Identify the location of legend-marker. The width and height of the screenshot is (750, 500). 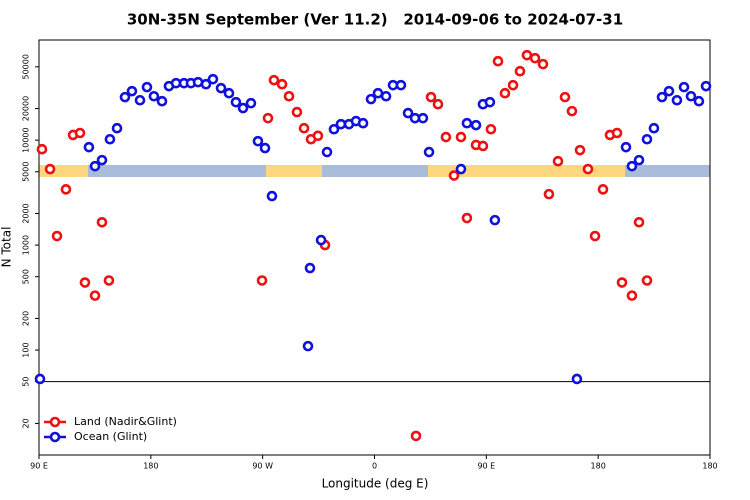
(55, 437).